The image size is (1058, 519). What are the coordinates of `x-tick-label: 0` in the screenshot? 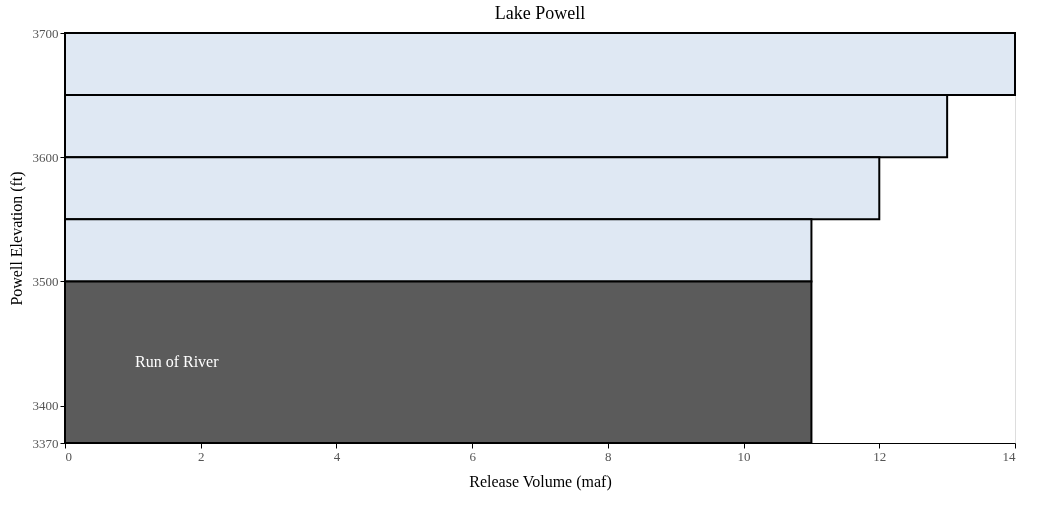 It's located at (68, 456).